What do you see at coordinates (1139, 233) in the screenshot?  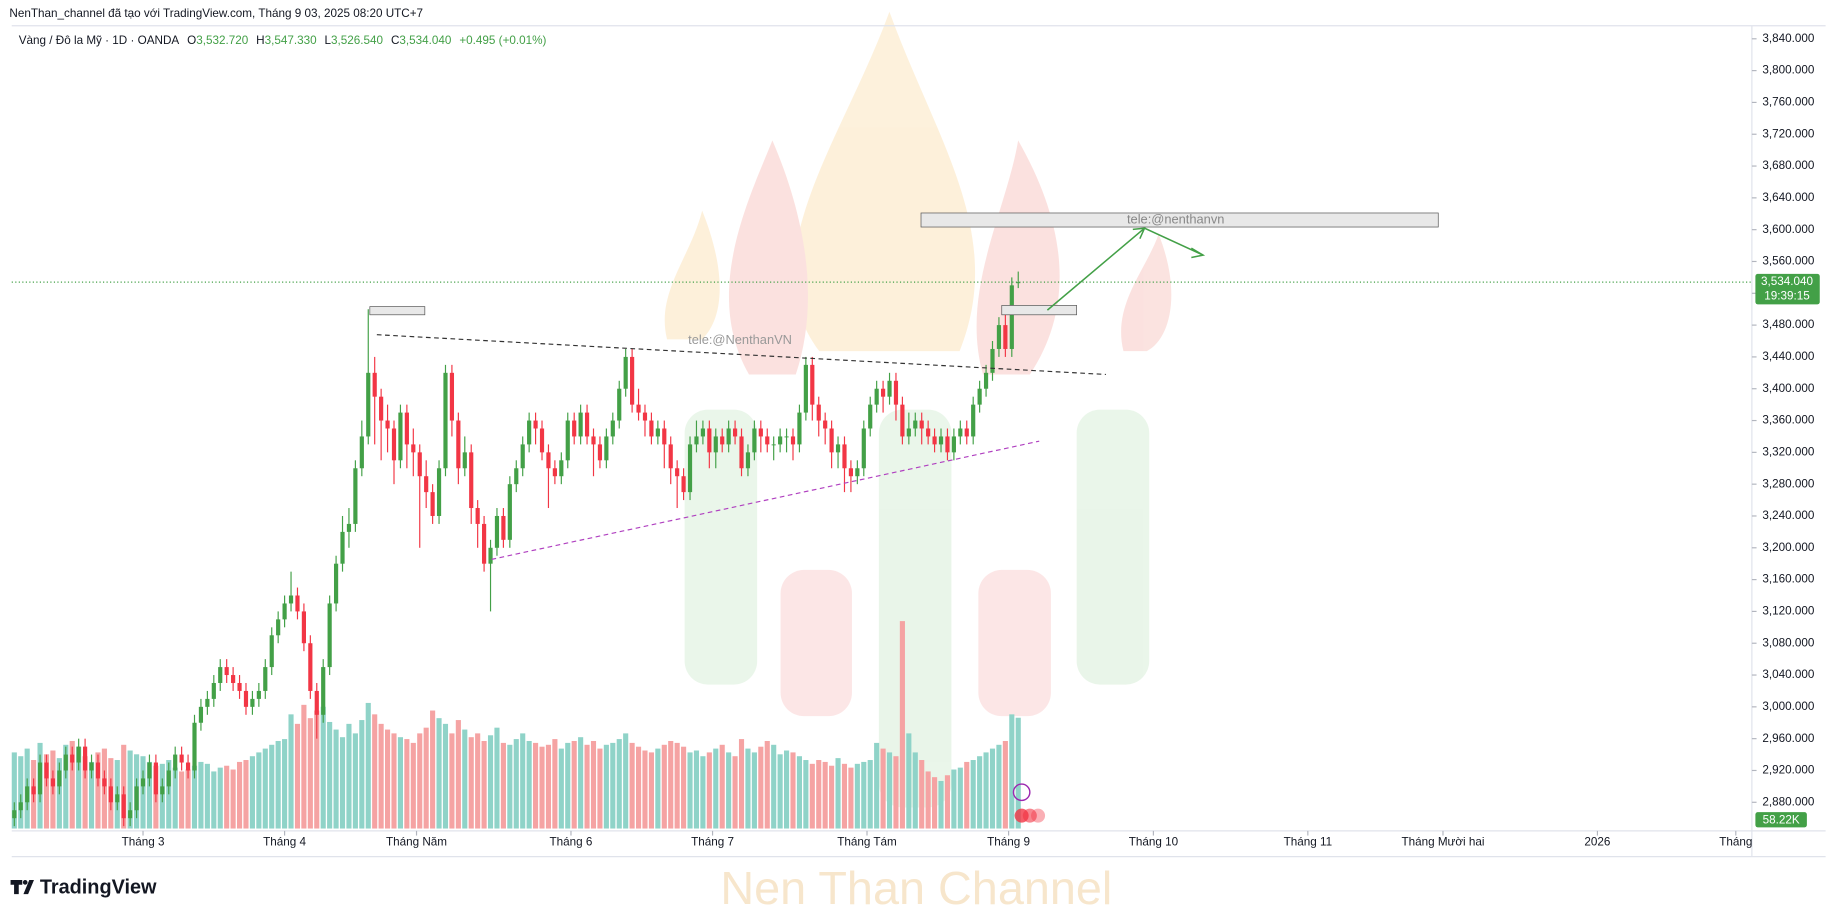 I see `arrow-head` at bounding box center [1139, 233].